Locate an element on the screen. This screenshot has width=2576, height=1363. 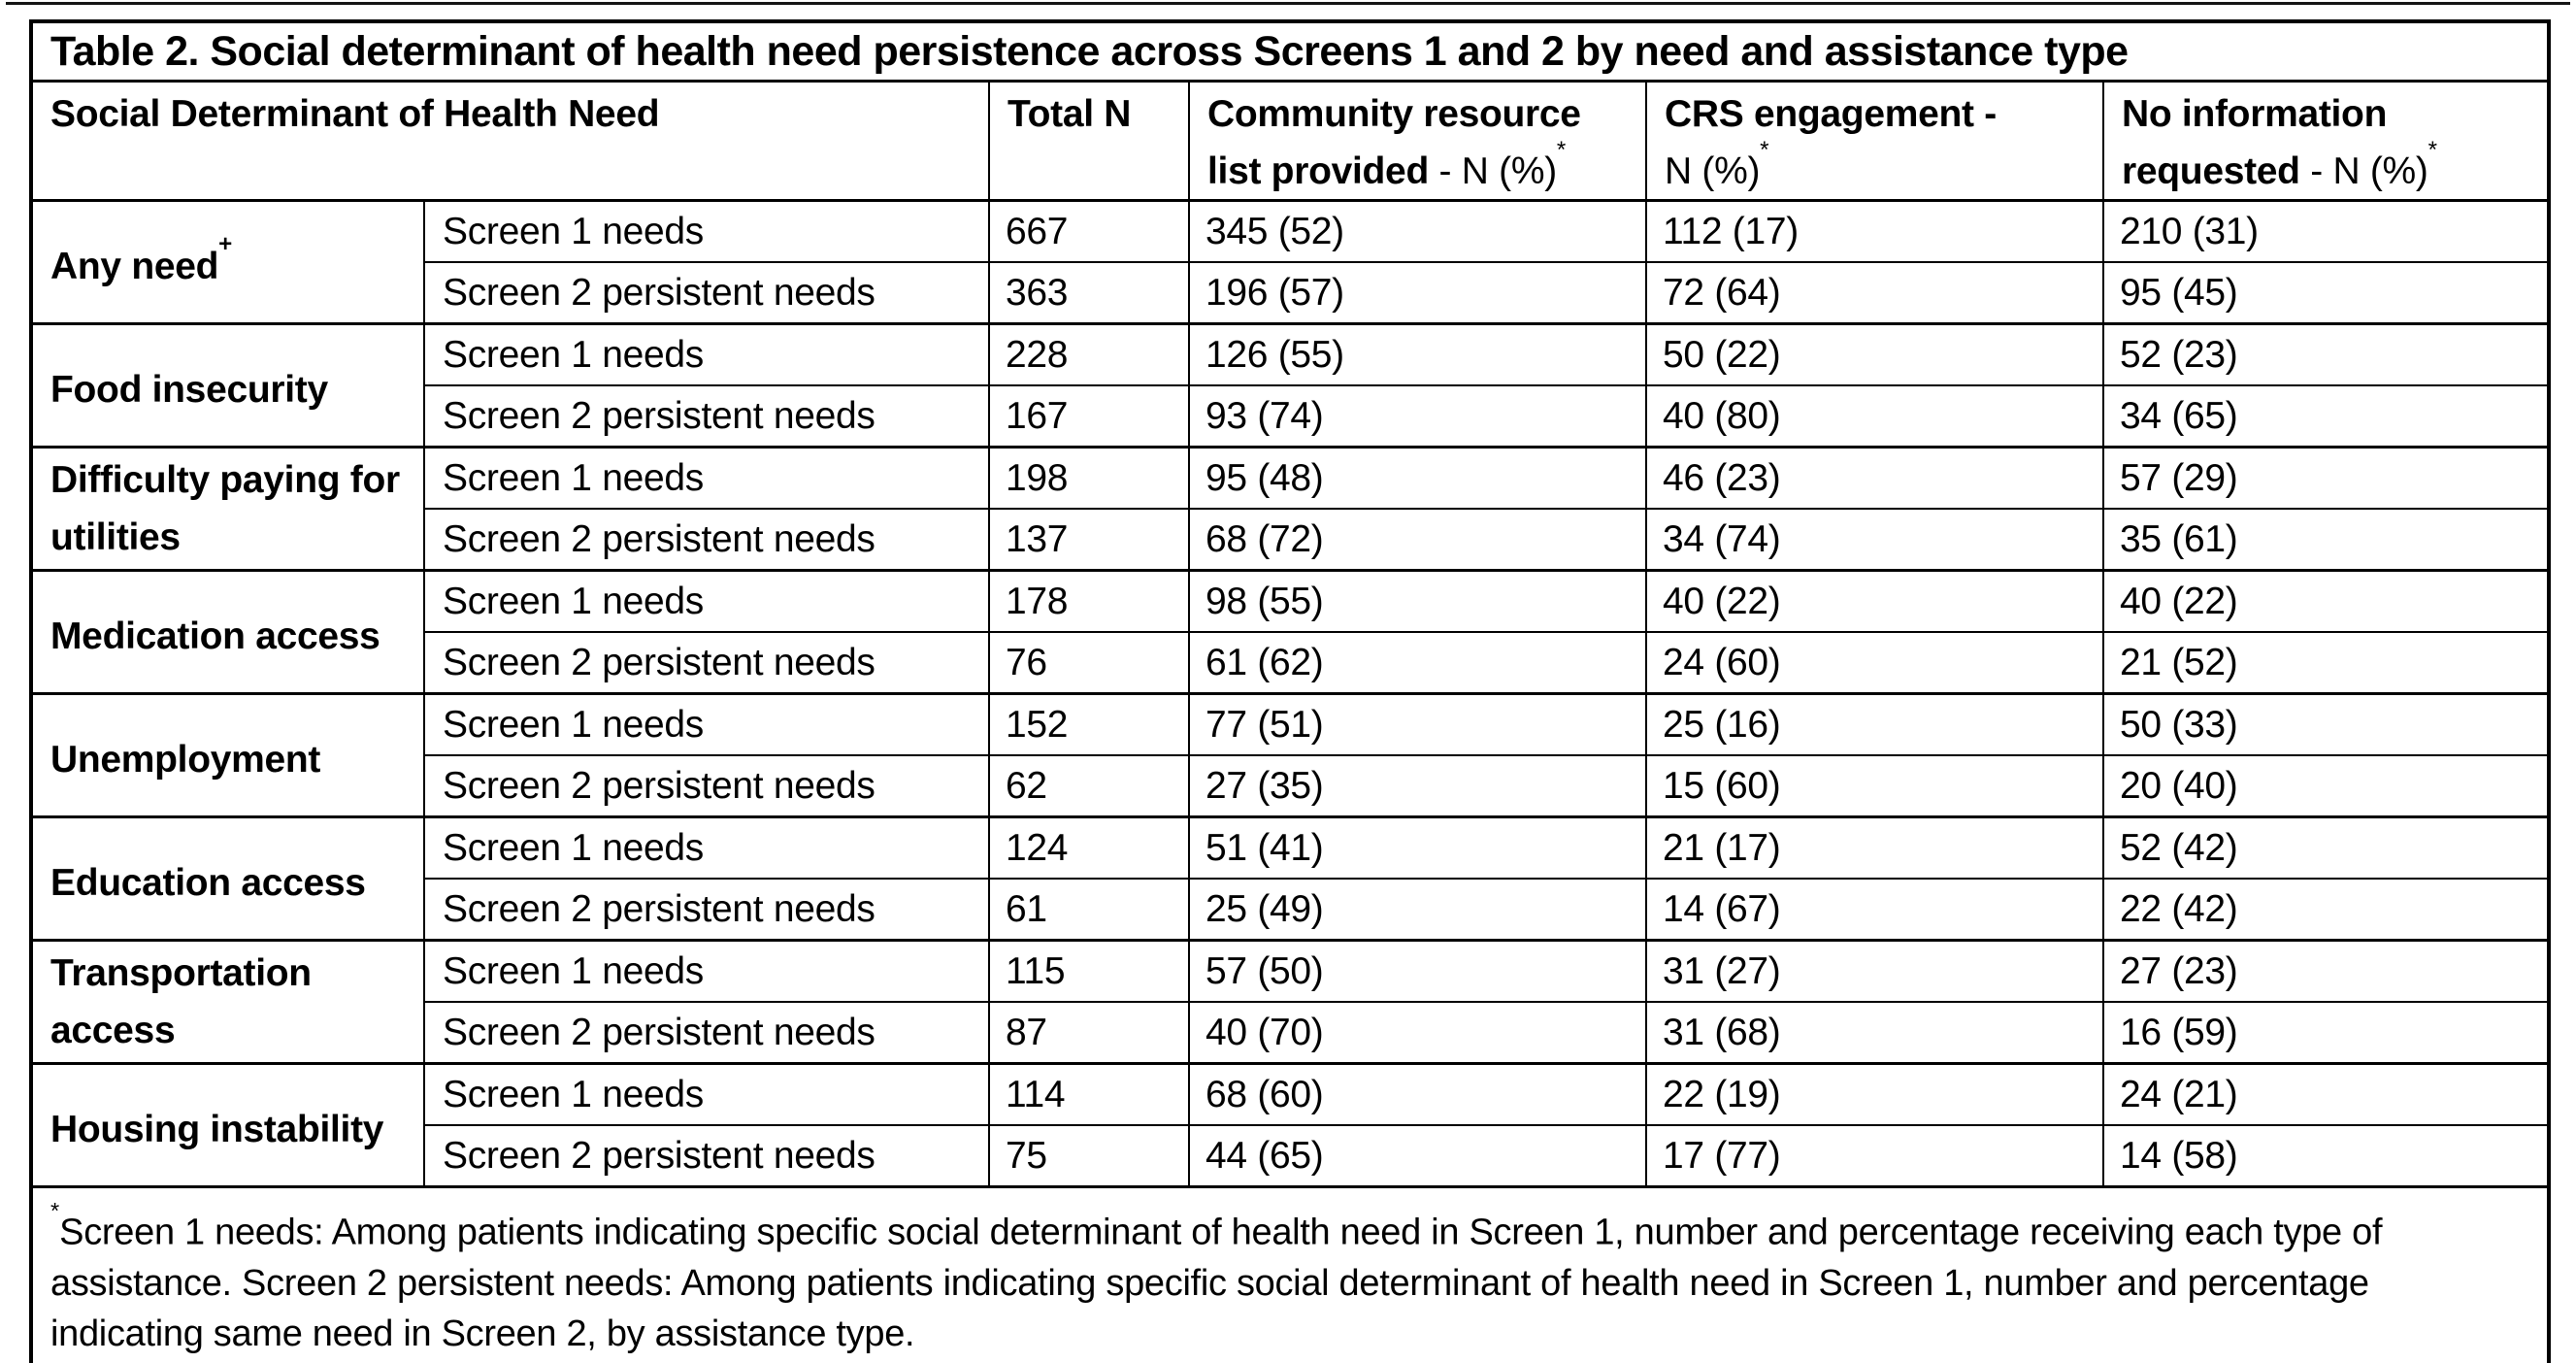
total-n-cell: 115 is located at coordinates (1089, 971).